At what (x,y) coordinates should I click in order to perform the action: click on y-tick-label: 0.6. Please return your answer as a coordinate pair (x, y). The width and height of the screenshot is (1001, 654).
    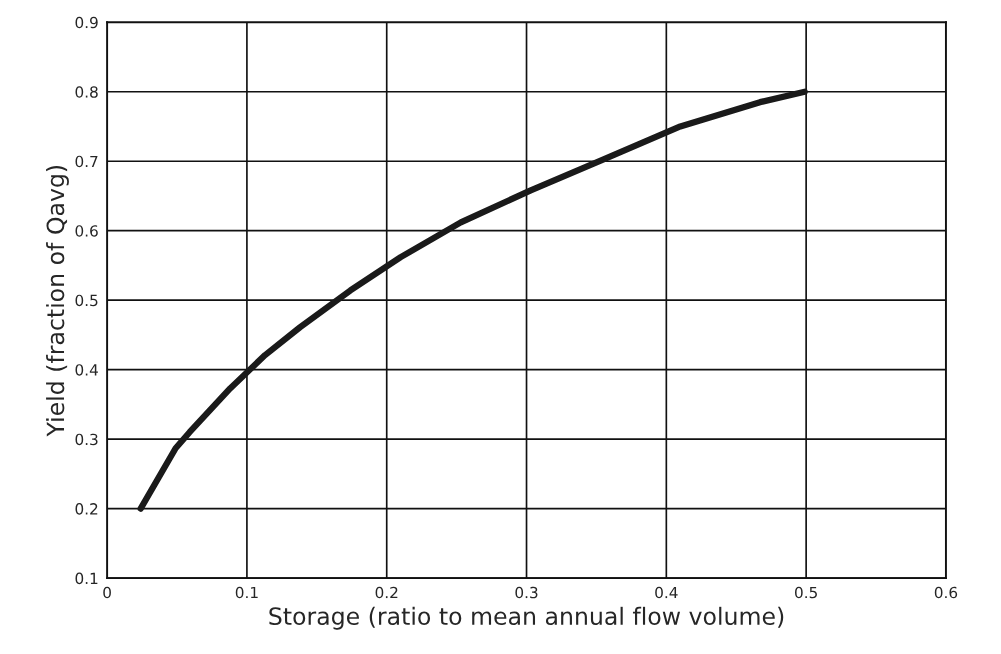
    Looking at the image, I should click on (86, 231).